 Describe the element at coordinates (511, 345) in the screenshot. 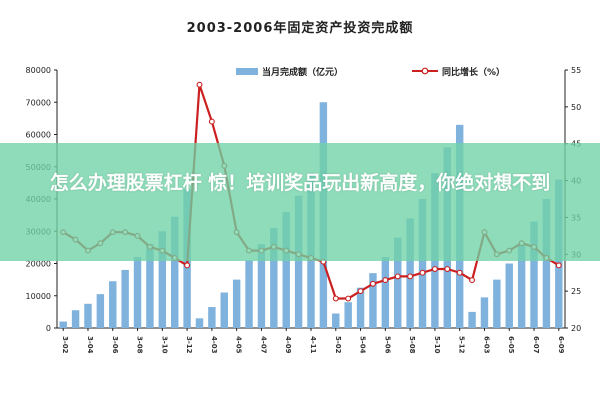

I see `x-tick-label: 6-05` at that location.